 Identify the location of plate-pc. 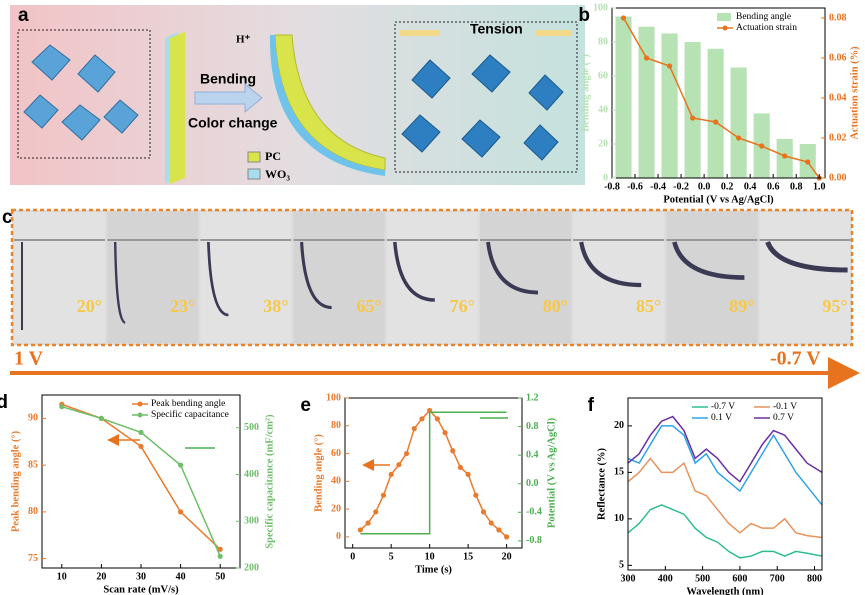
(177, 108).